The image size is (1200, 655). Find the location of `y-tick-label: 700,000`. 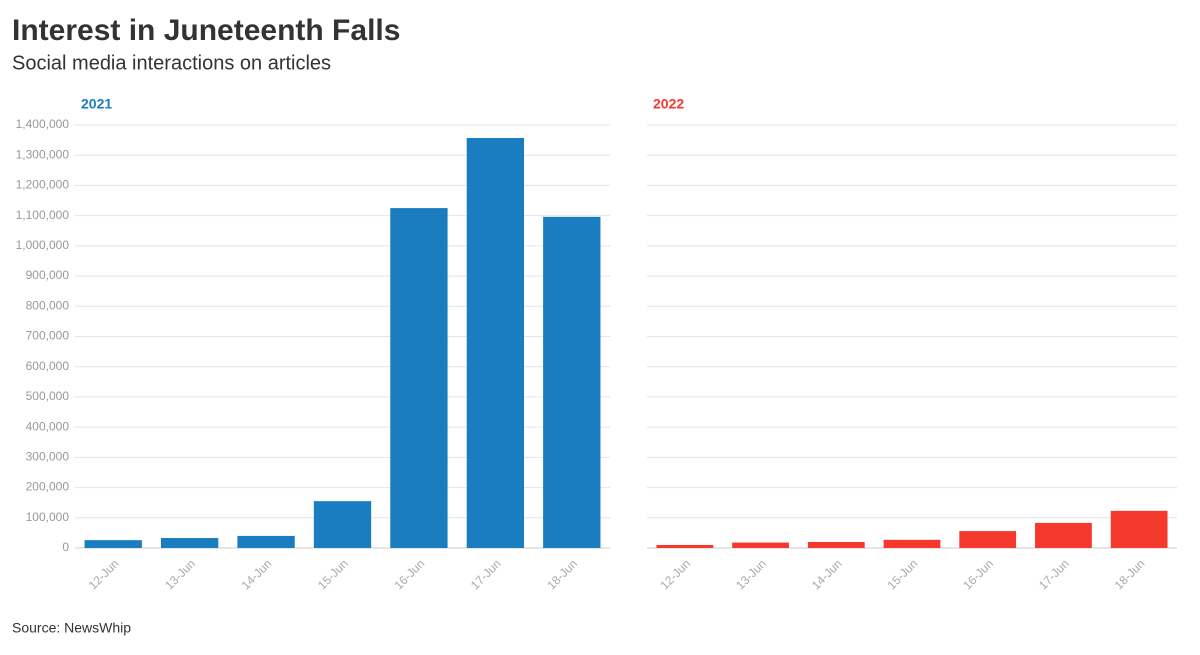

y-tick-label: 700,000 is located at coordinates (48, 336).